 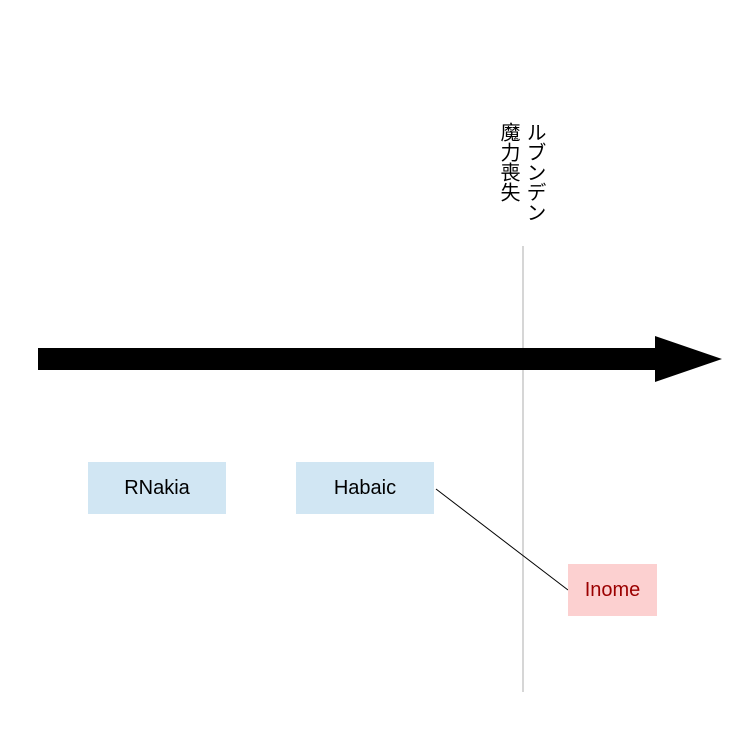 What do you see at coordinates (509, 162) in the screenshot?
I see `marker-label-line-2: 魔力喪失` at bounding box center [509, 162].